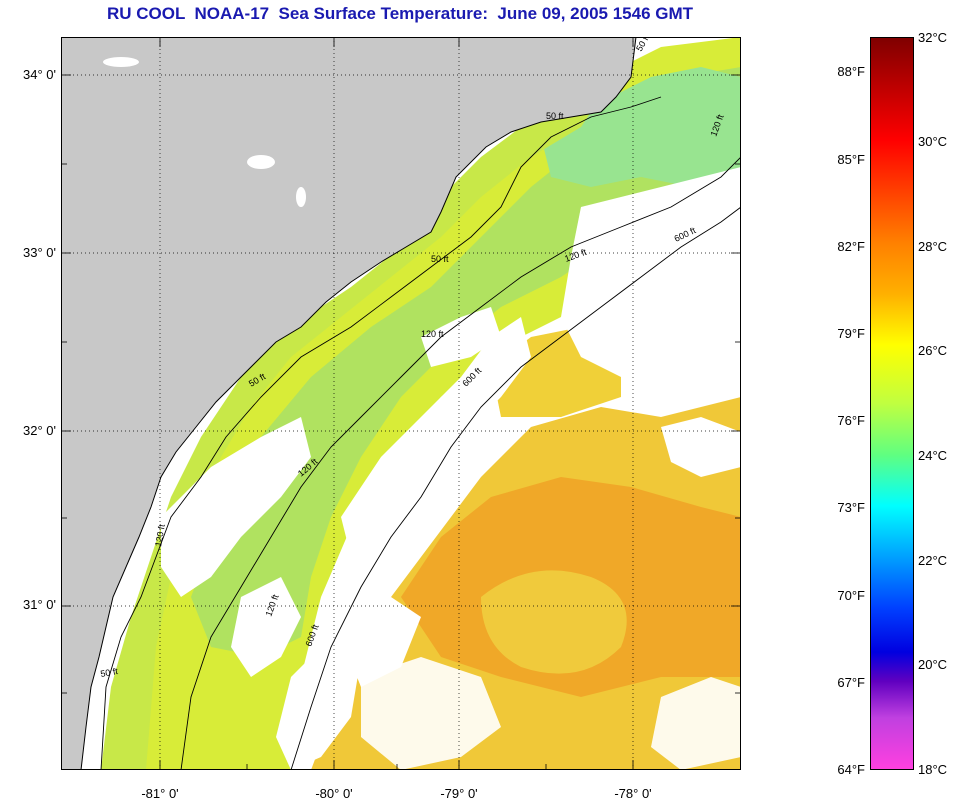 This screenshot has height=801, width=968. I want to click on colorbar-c-label: 20°C, so click(933, 664).